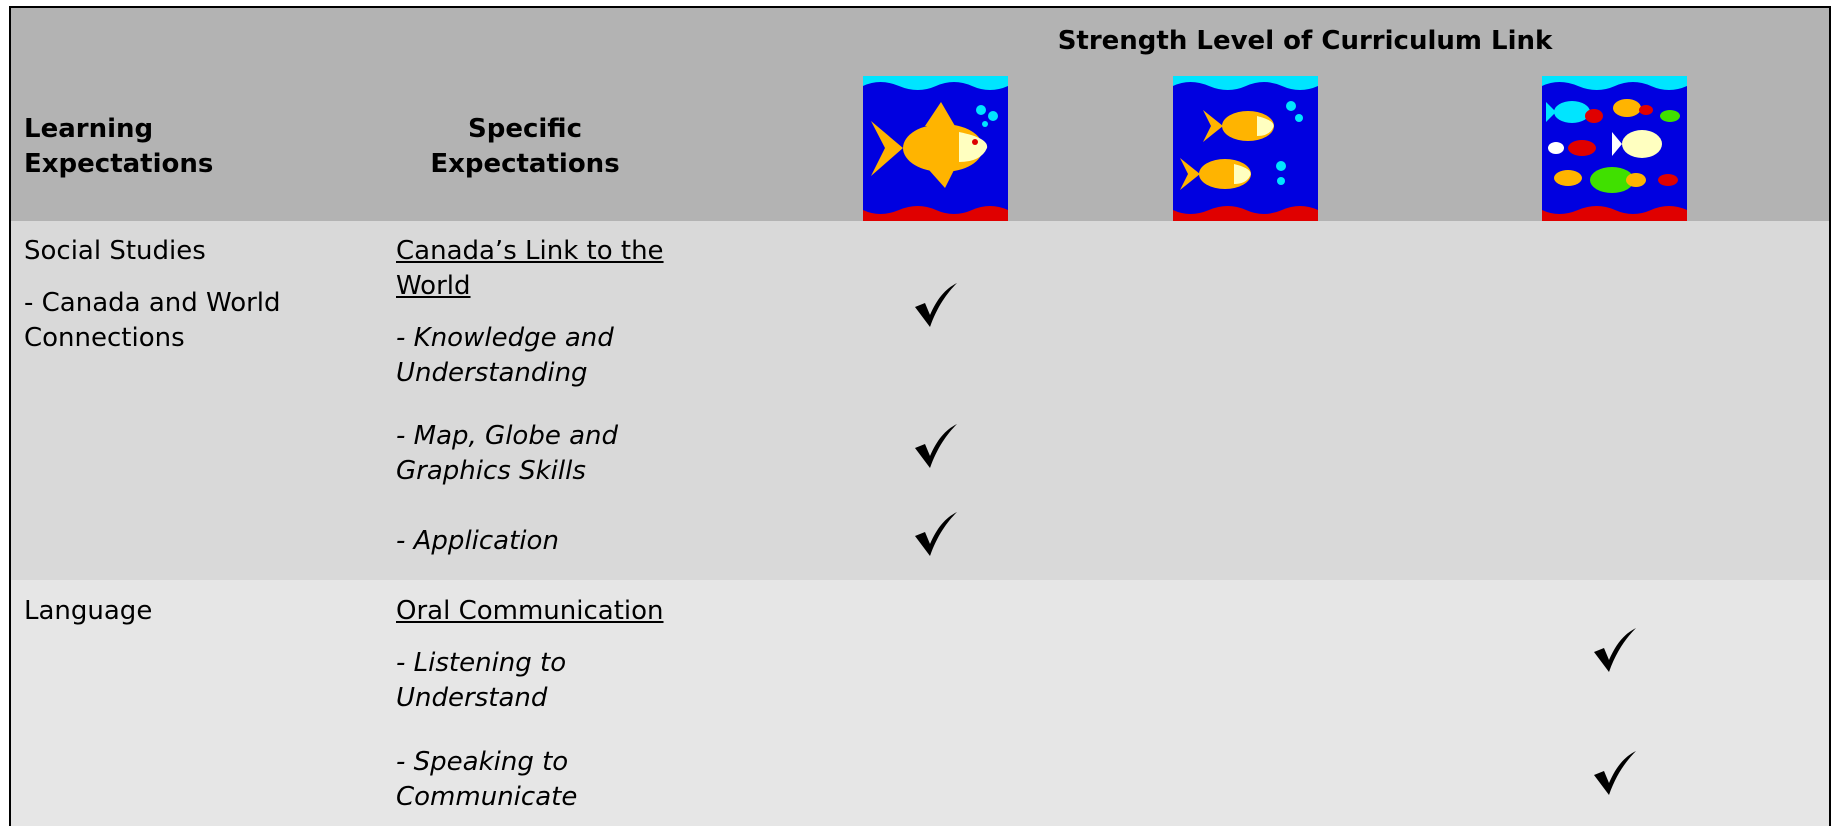  What do you see at coordinates (1305, 41) in the screenshot?
I see `header-title: Strength Level of Curriculum Link` at bounding box center [1305, 41].